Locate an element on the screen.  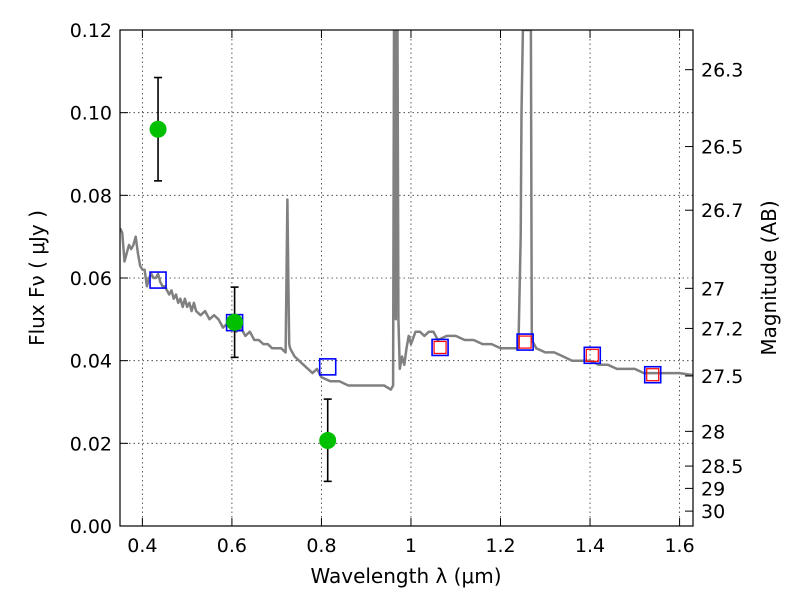
y2-axis-label: Magnitude (AB) is located at coordinates (769, 277).